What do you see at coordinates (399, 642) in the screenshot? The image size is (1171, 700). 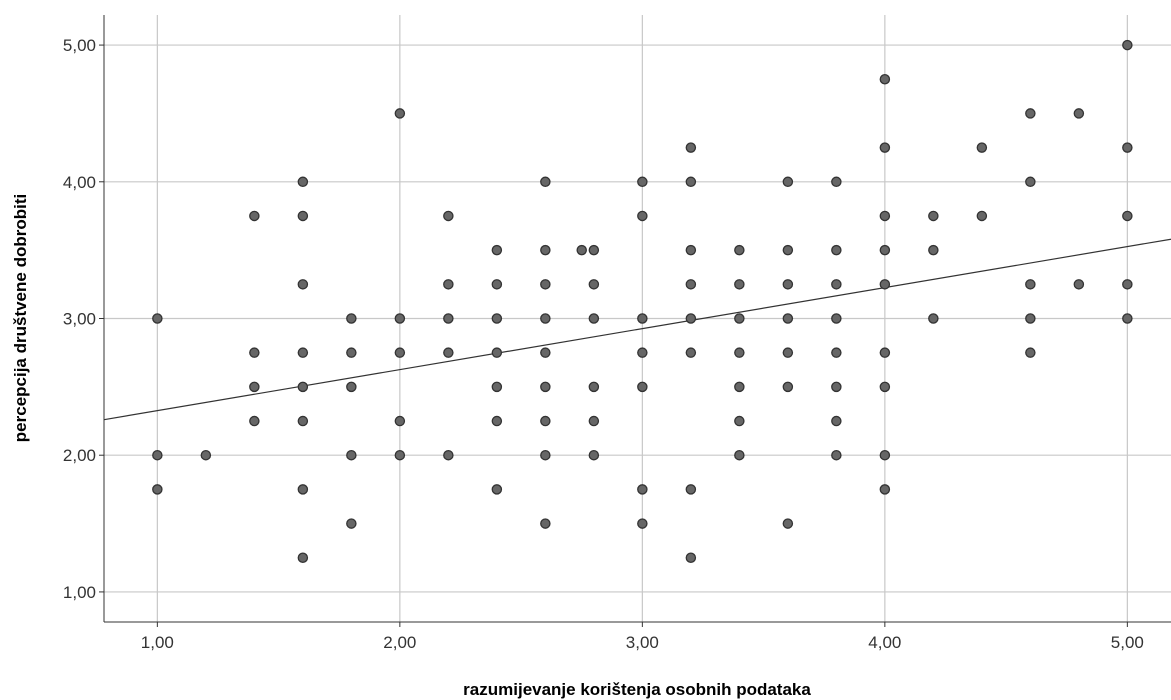 I see `x-tick-label: 2,00` at bounding box center [399, 642].